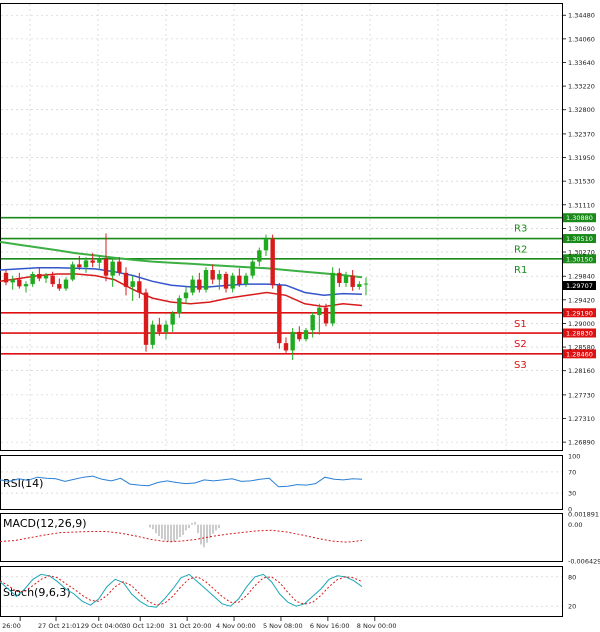 The height and width of the screenshot is (632, 600). I want to click on price-tick-label-17: 1.27310, so click(581, 419).